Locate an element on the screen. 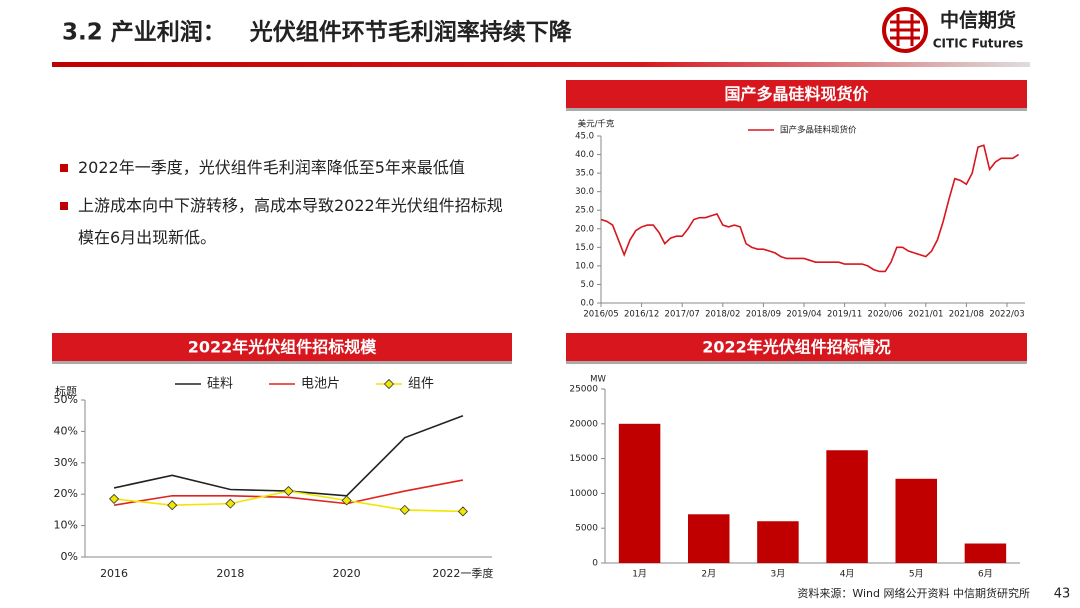  y-tick-label: 20.0 is located at coordinates (584, 229).